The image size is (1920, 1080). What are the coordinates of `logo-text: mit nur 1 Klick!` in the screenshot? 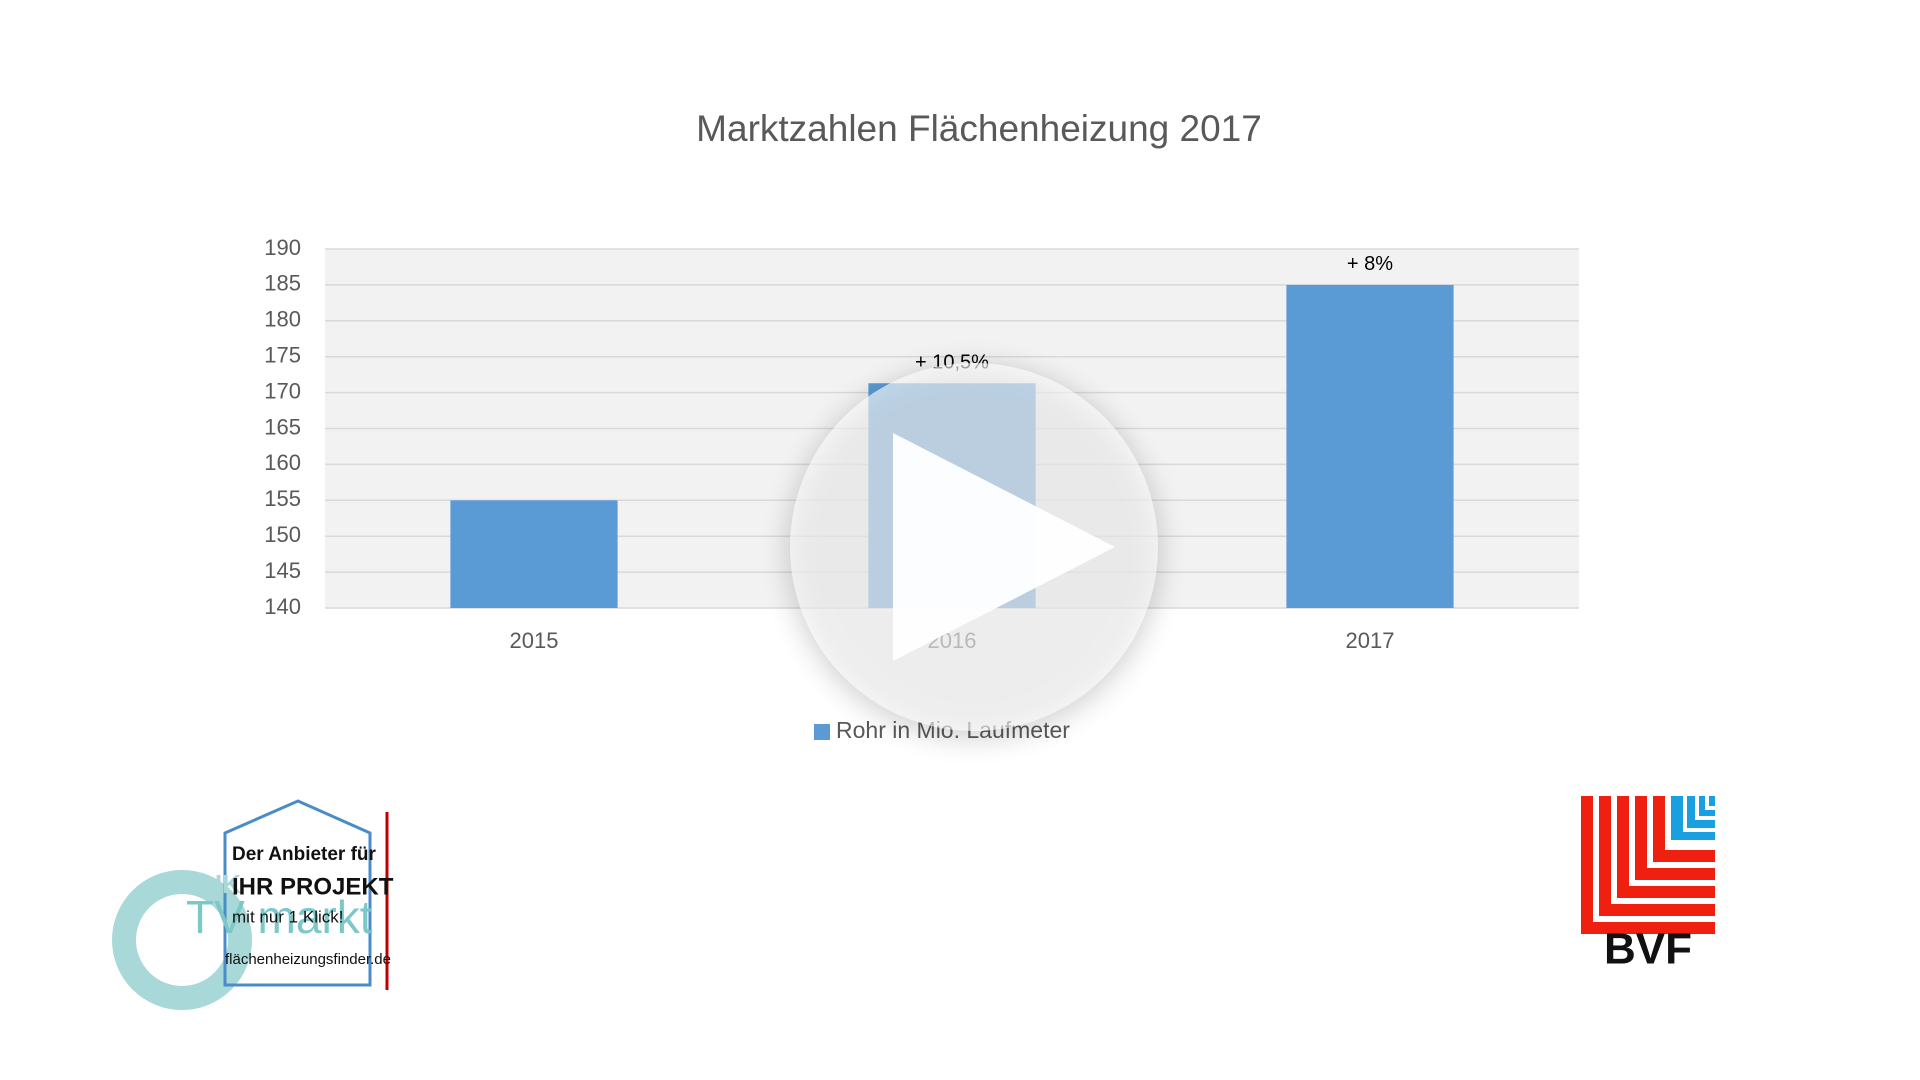 It's located at (287, 916).